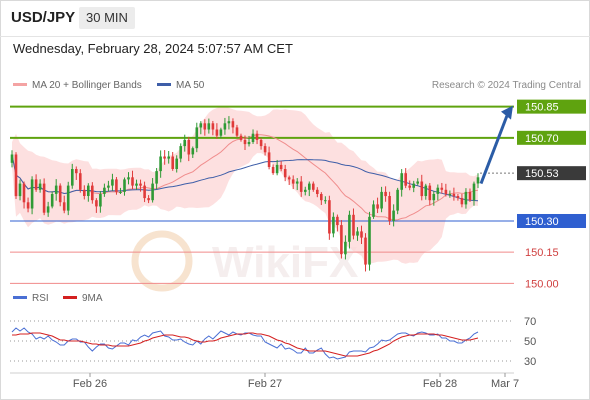 Image resolution: width=590 pixels, height=400 pixels. I want to click on rsi-line, so click(245, 343).